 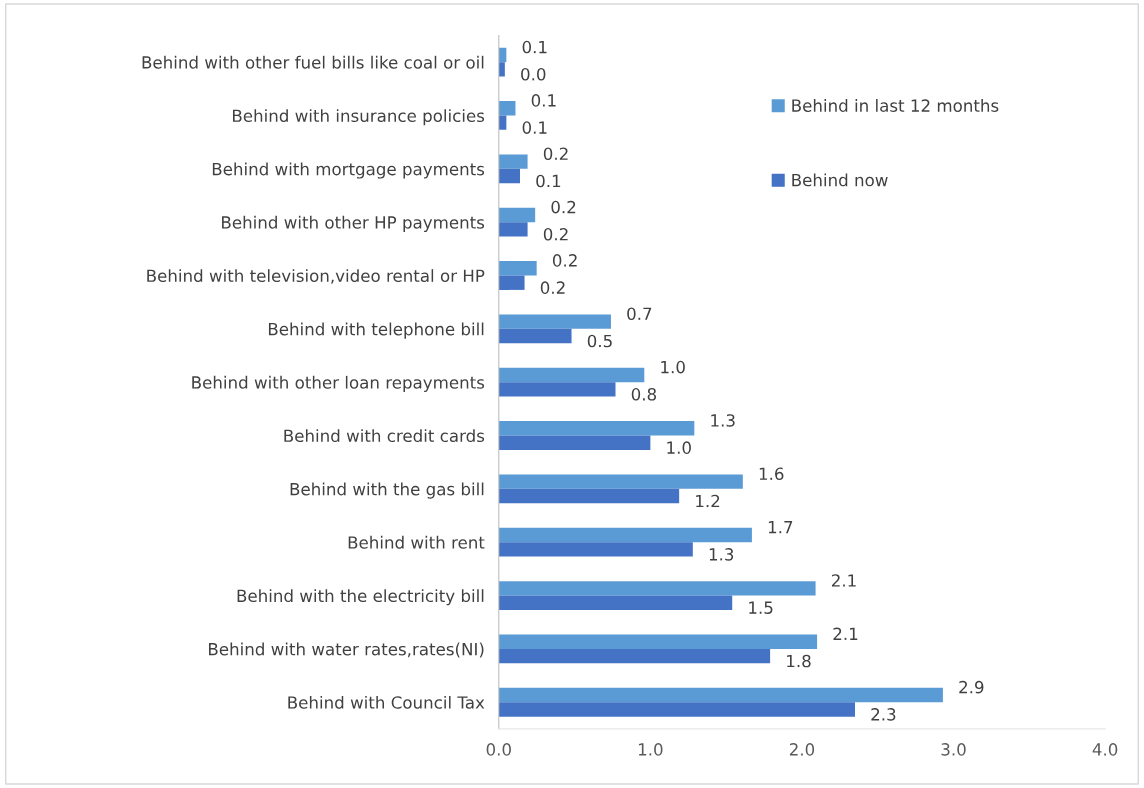 I want to click on y-tick-label: Behind with other HP payments, so click(x=353, y=223).